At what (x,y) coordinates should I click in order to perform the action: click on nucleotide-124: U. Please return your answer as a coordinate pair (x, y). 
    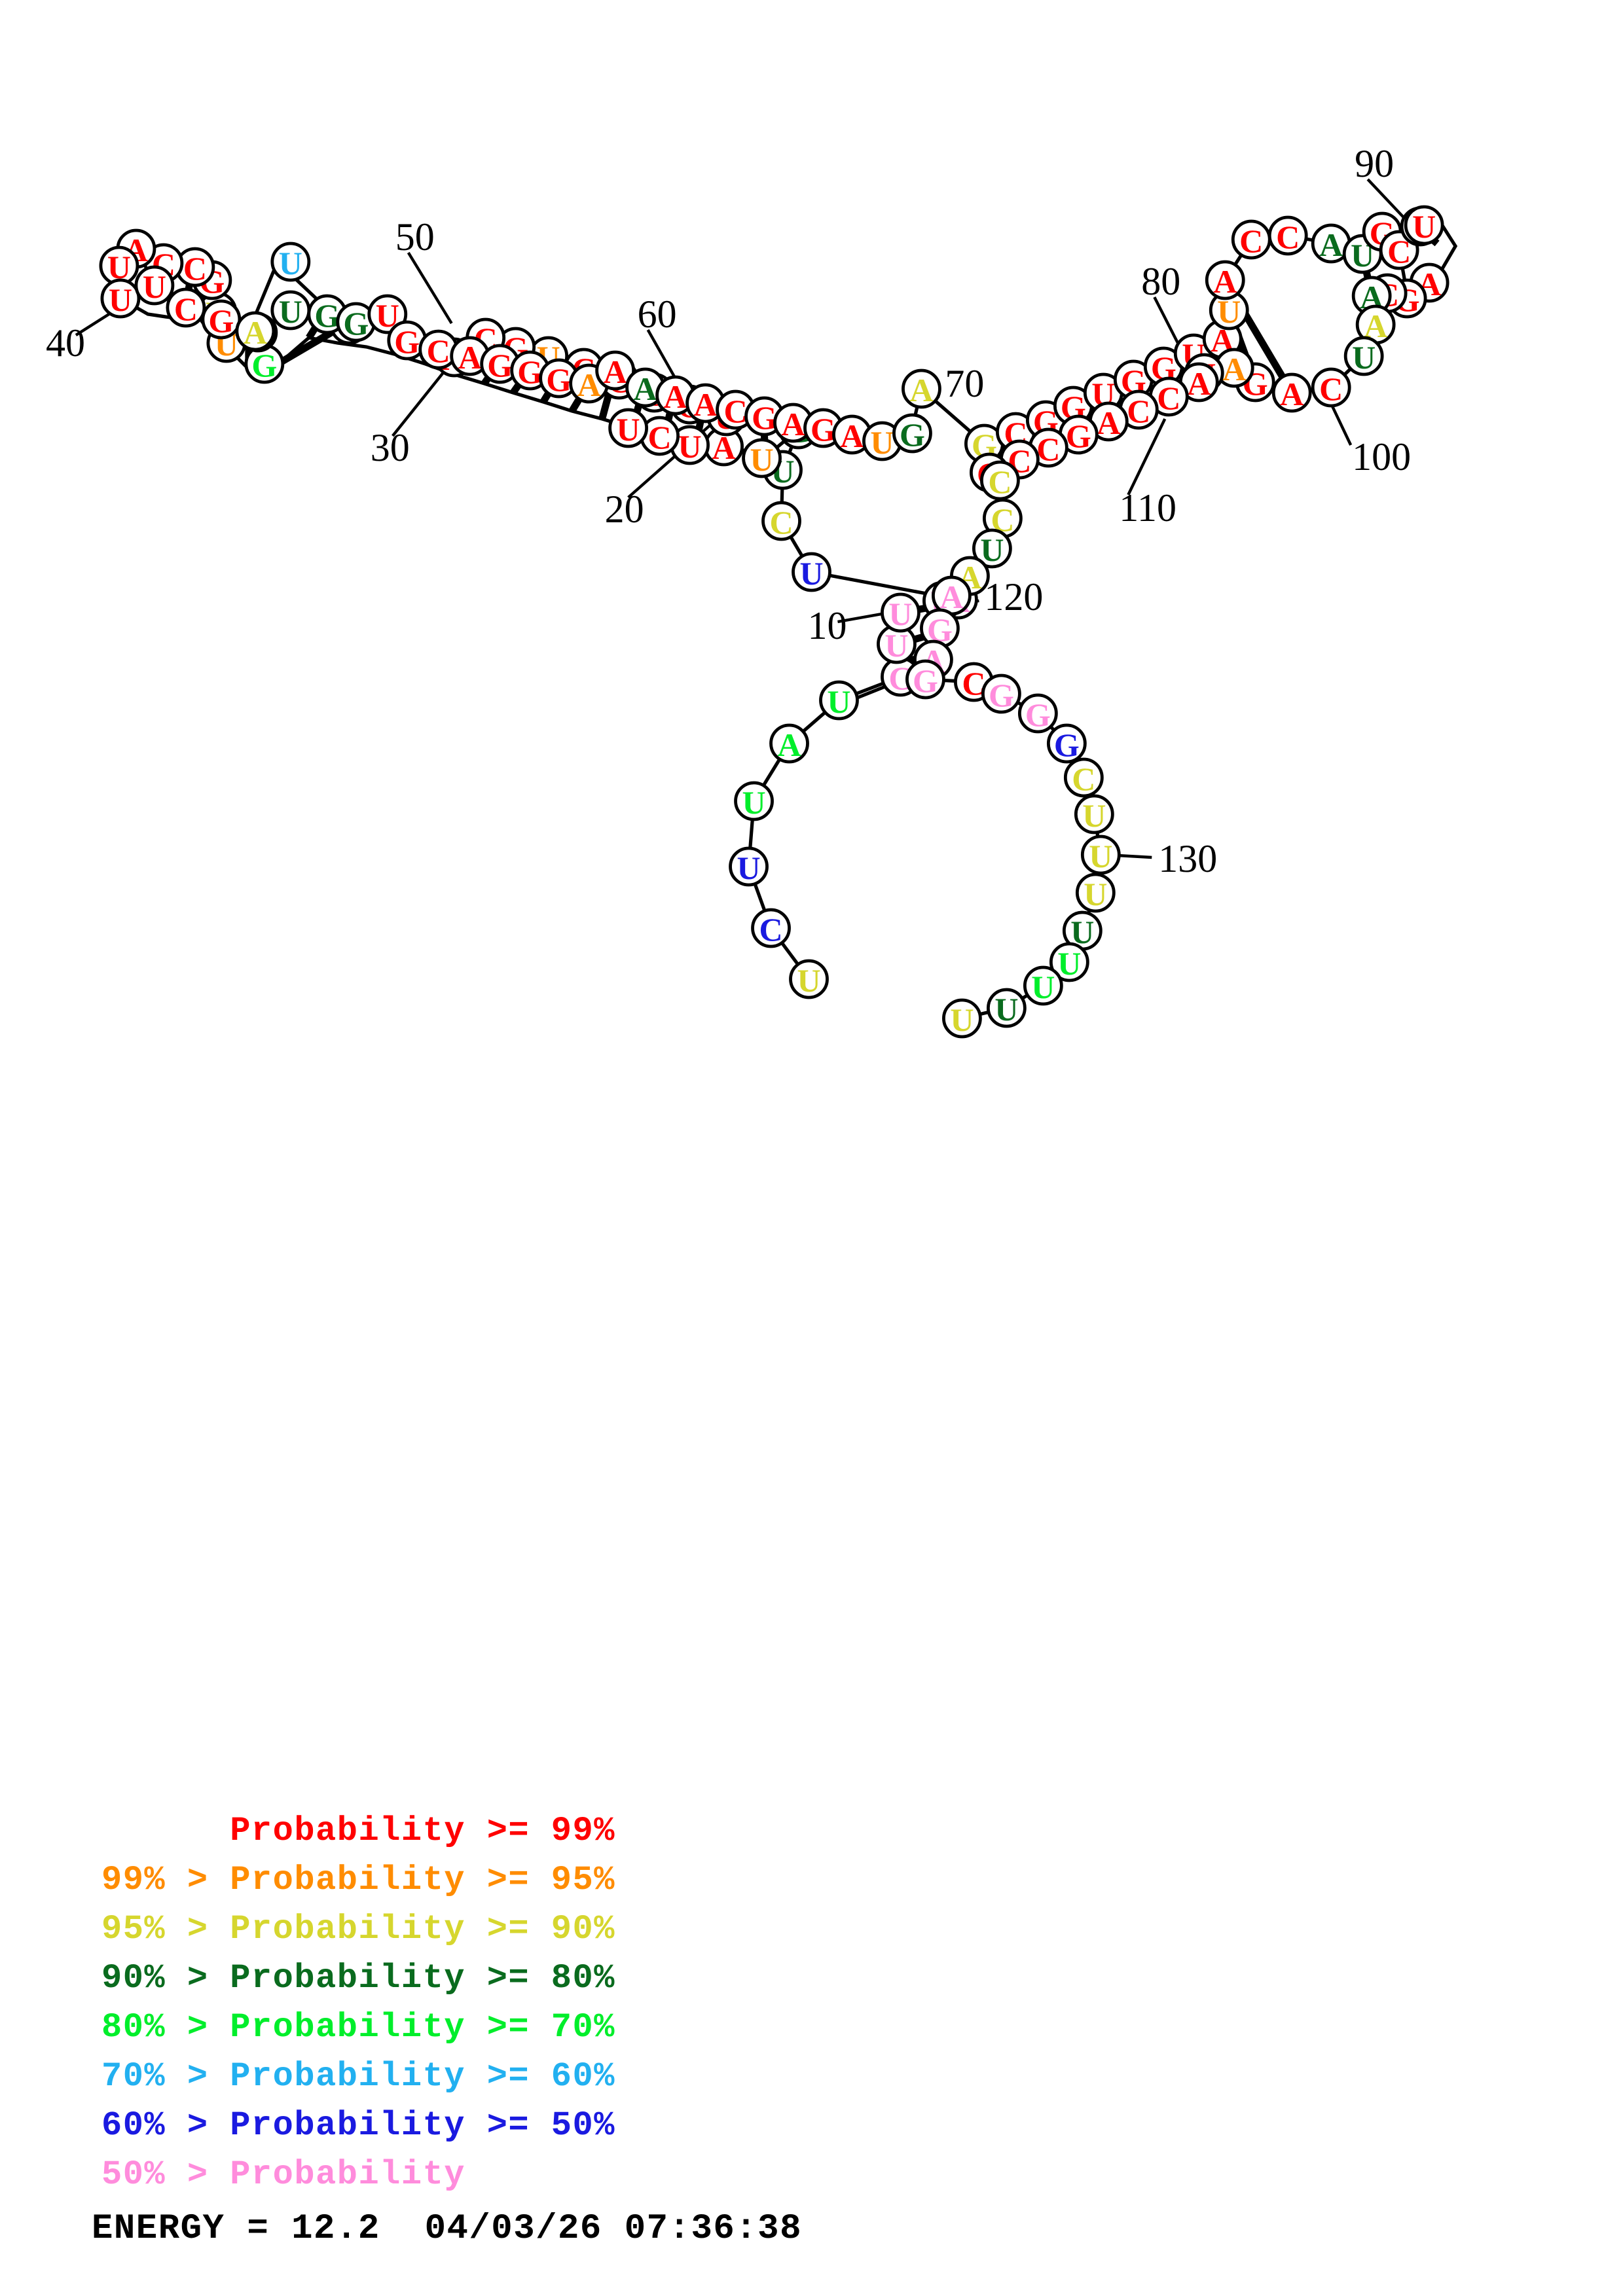
    Looking at the image, I should click on (1069, 962).